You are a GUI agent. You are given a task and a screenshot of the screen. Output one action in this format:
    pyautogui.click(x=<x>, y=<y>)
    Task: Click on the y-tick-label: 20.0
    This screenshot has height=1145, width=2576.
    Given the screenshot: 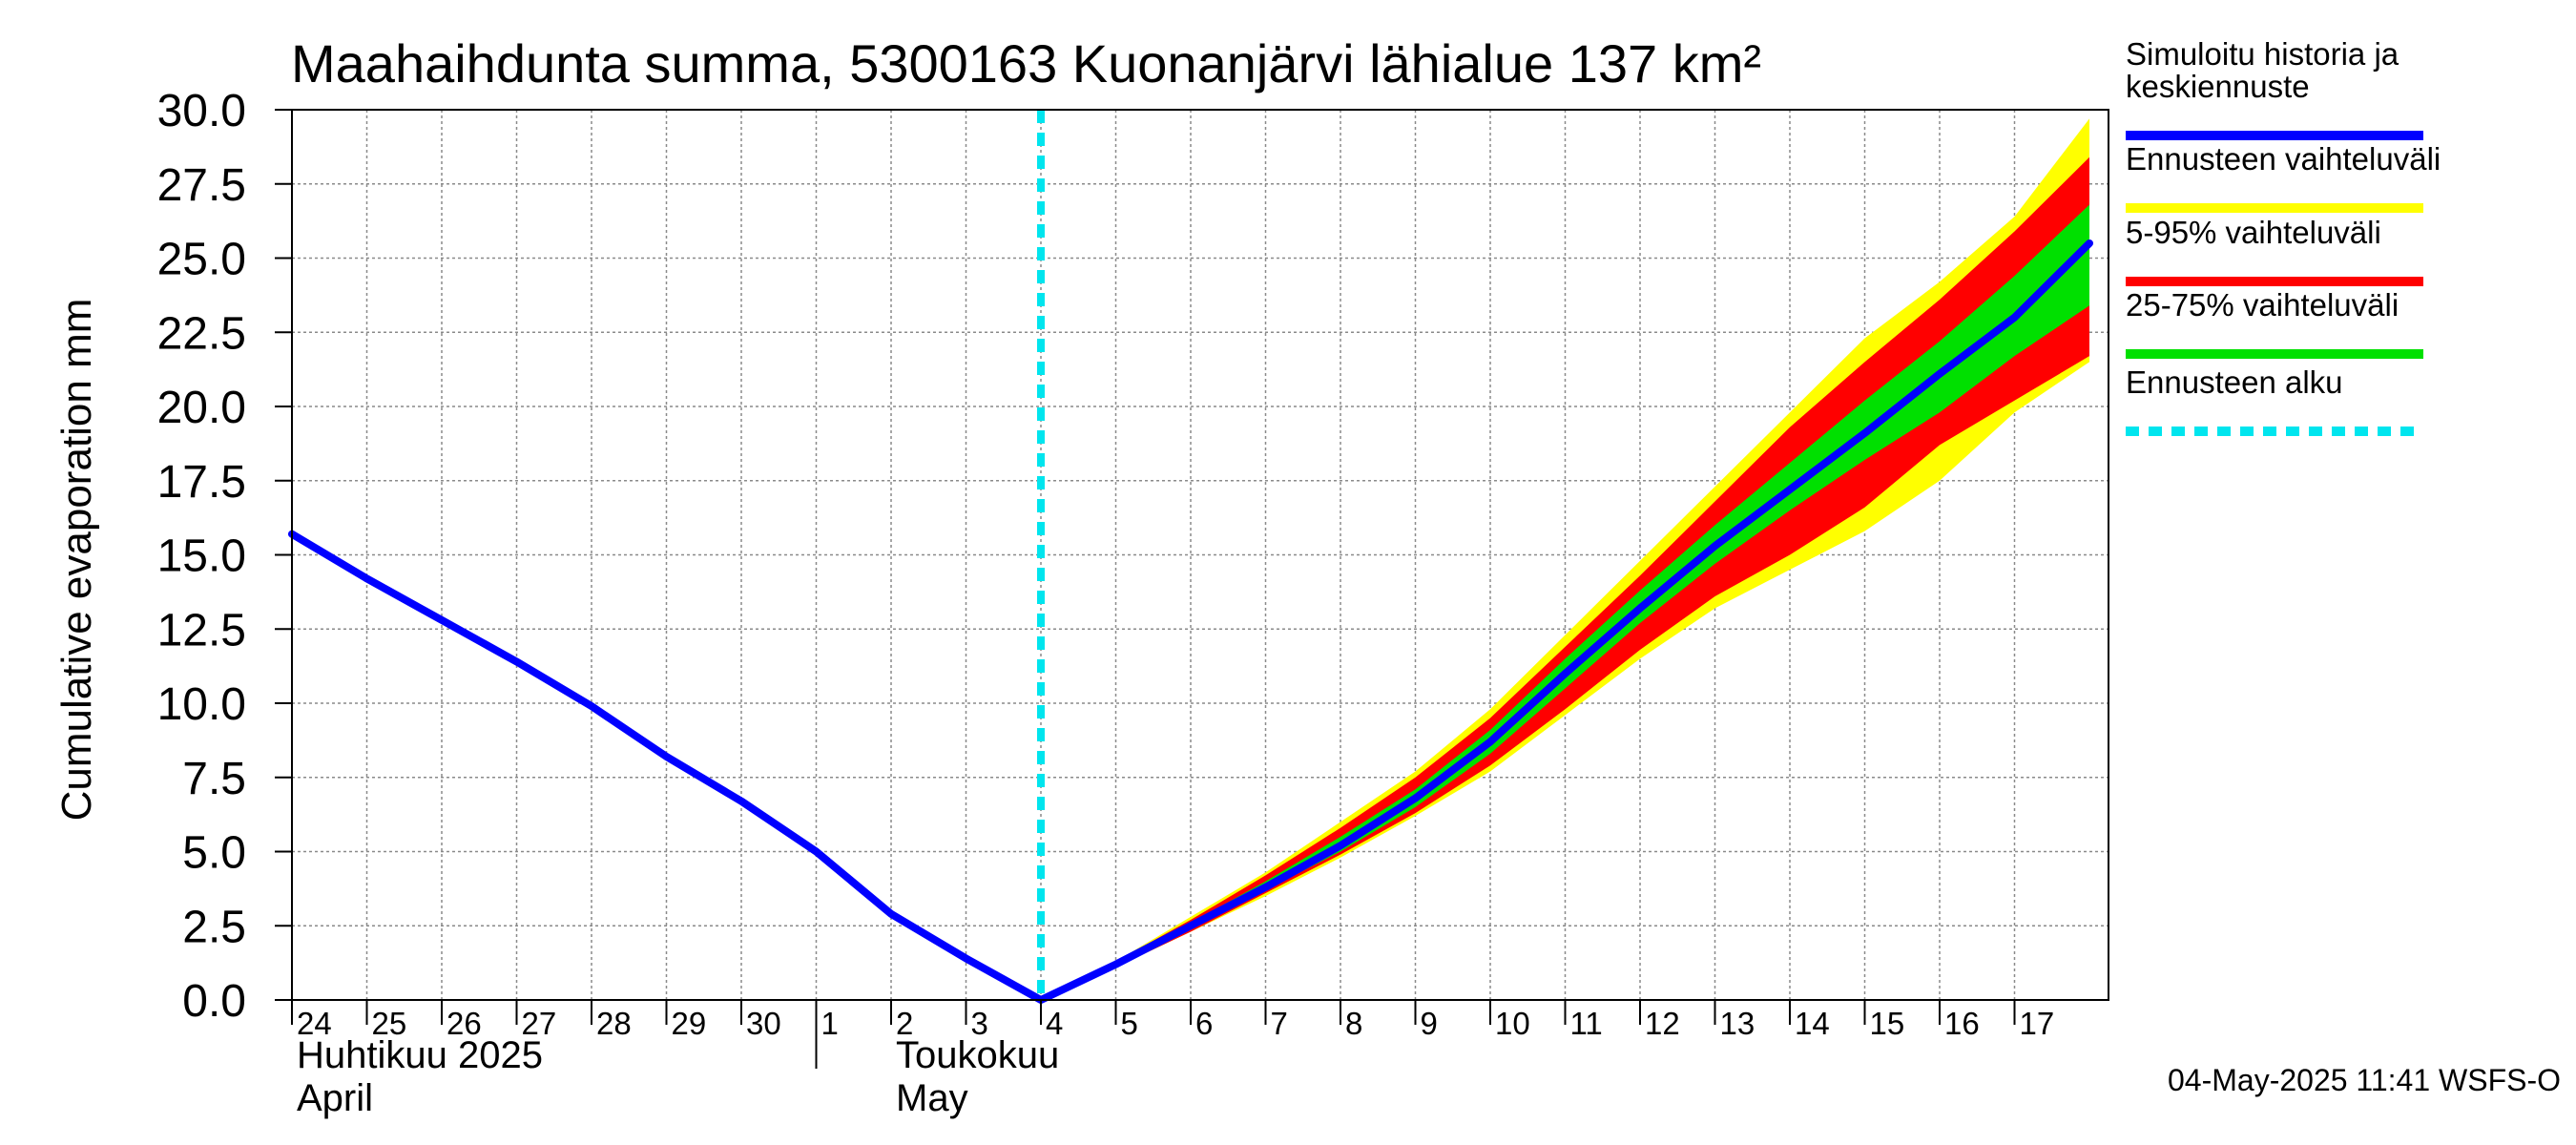 What is the action you would take?
    pyautogui.click(x=201, y=408)
    